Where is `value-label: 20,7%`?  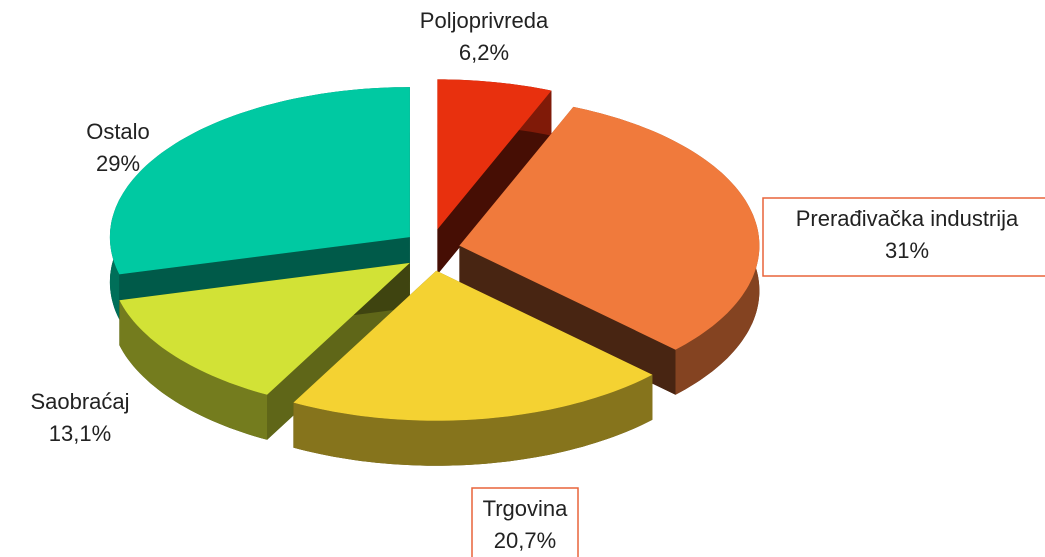
value-label: 20,7% is located at coordinates (525, 540).